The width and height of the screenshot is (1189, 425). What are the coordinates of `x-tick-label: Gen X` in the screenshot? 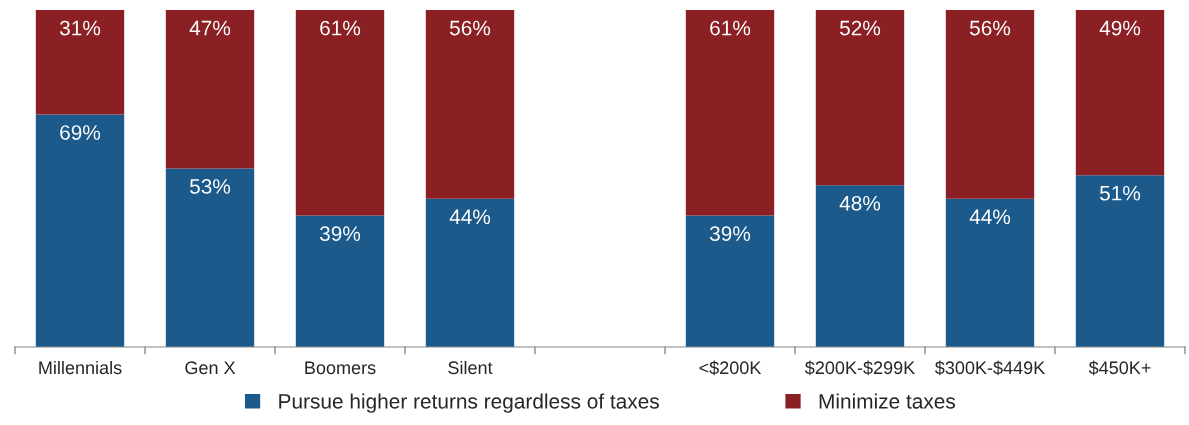 It's located at (210, 368).